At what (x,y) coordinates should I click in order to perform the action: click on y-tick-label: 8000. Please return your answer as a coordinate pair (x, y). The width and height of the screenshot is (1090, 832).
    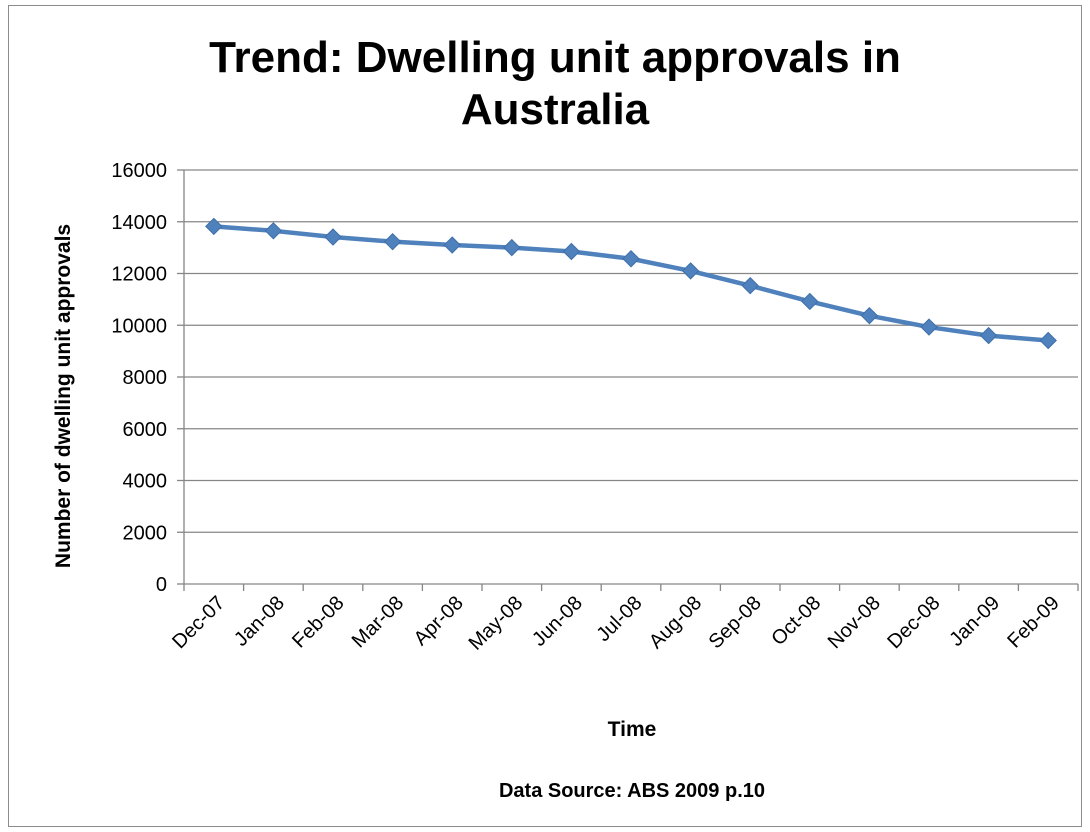
    Looking at the image, I should click on (145, 378).